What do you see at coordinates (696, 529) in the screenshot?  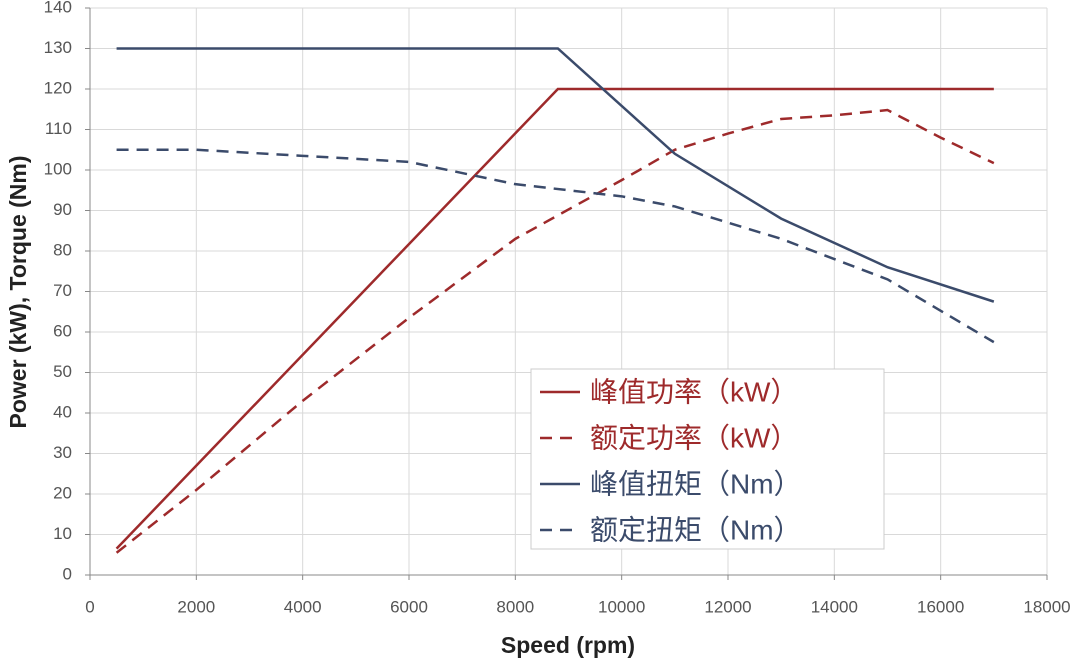 I see `legend-label: 额定扭矩（Nm）` at bounding box center [696, 529].